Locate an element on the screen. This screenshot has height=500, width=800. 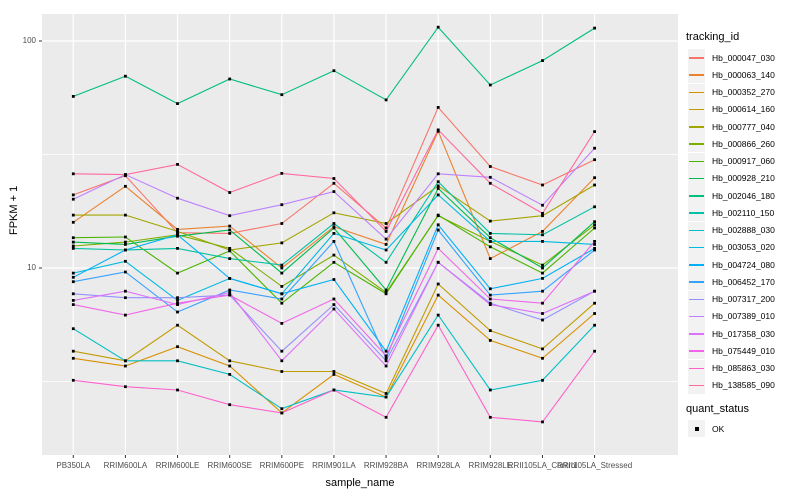
x-tick-label: RRIM600SE is located at coordinates (229, 465).